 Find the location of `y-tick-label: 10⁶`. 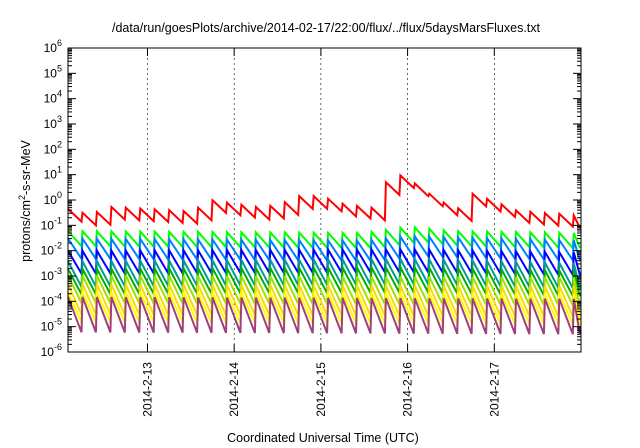

y-tick-label: 10⁶ is located at coordinates (53, 46).